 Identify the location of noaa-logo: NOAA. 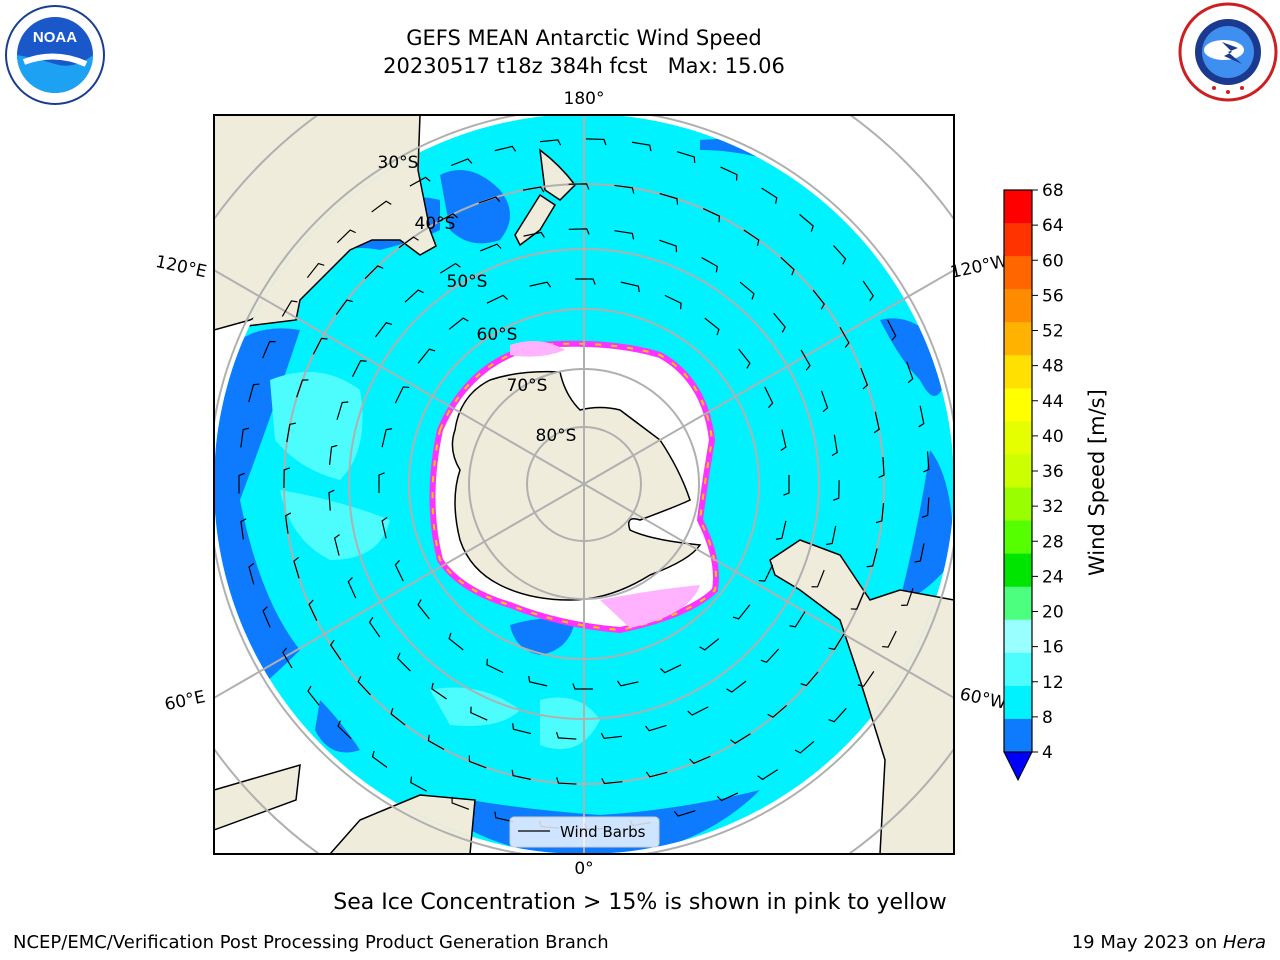
(55, 55).